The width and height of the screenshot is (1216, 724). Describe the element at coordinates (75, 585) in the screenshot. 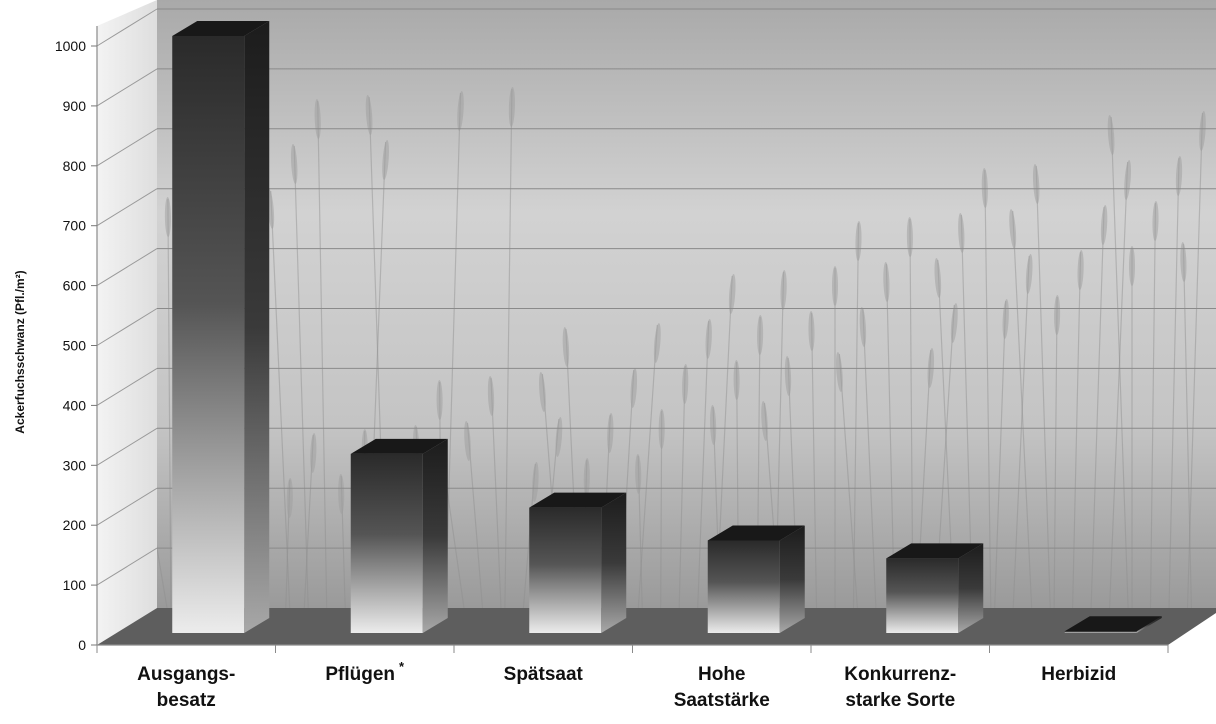

I see `y-tick-label: 100` at that location.